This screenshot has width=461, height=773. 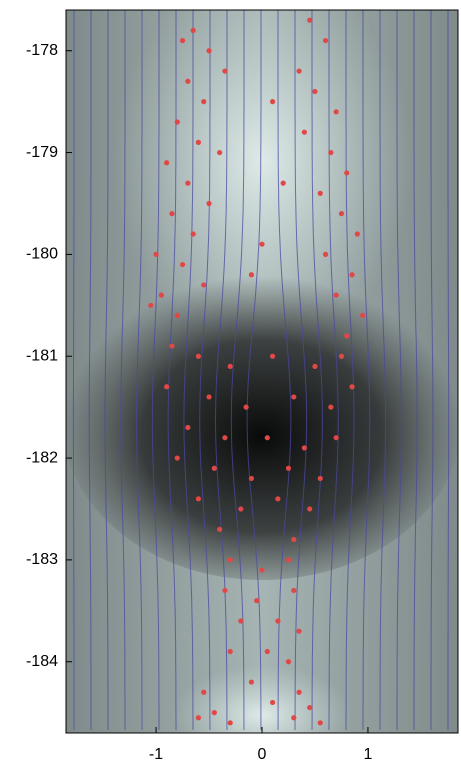 I want to click on y-tick-label: -180, so click(x=42, y=254).